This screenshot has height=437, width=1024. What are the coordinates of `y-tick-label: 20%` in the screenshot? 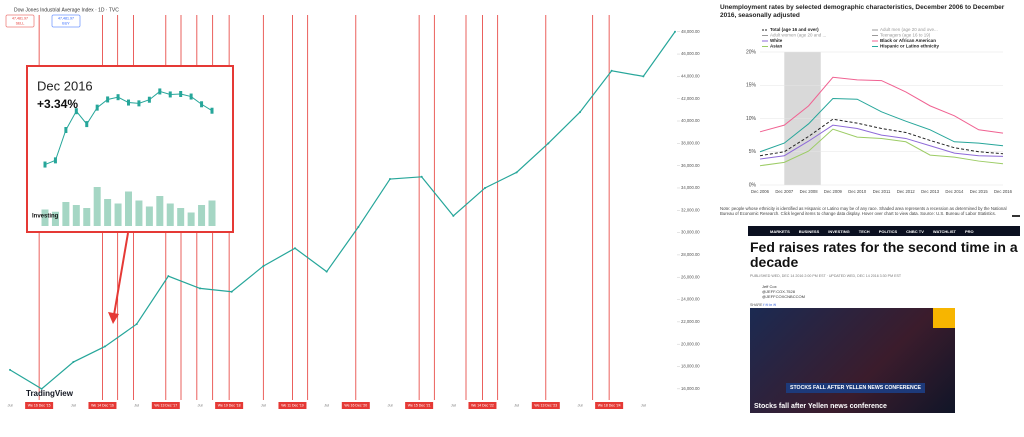 It's located at (751, 52).